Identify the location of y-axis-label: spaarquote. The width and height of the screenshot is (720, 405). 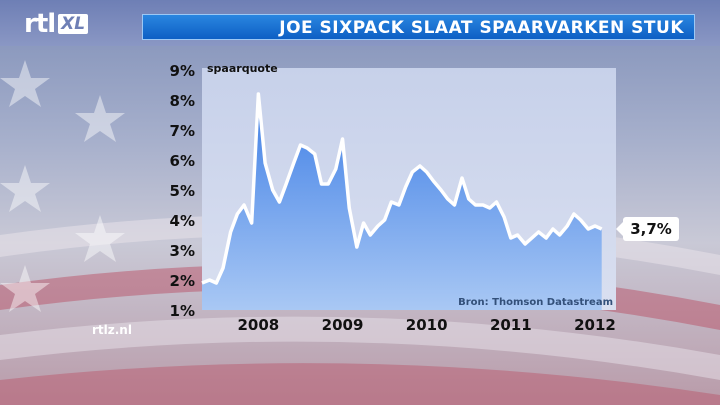
(242, 68).